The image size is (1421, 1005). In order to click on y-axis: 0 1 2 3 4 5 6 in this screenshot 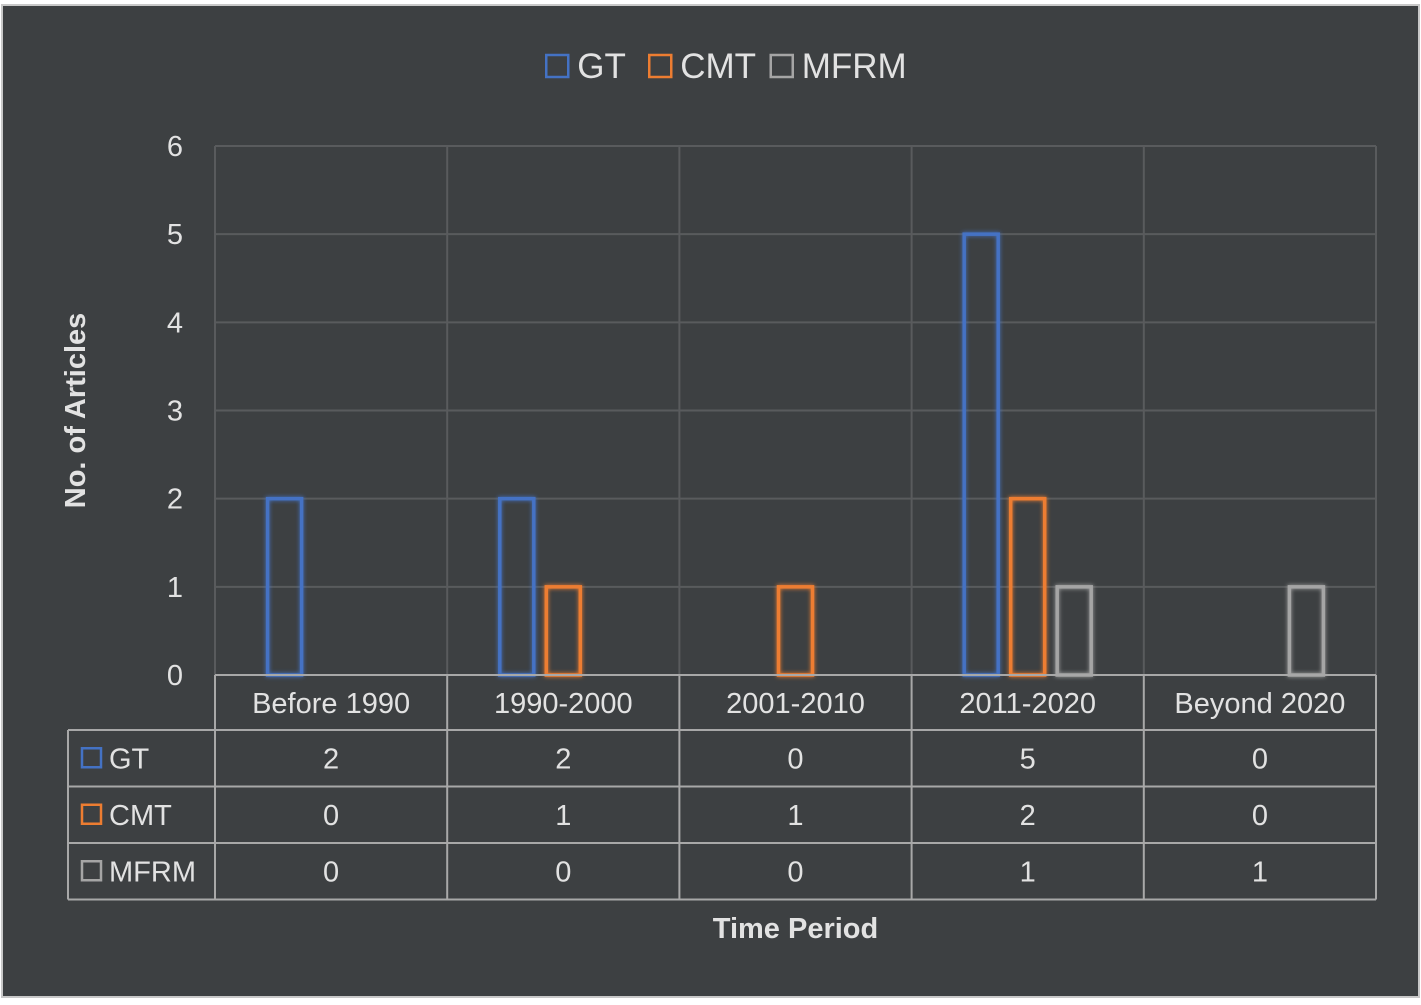, I will do `click(175, 411)`.